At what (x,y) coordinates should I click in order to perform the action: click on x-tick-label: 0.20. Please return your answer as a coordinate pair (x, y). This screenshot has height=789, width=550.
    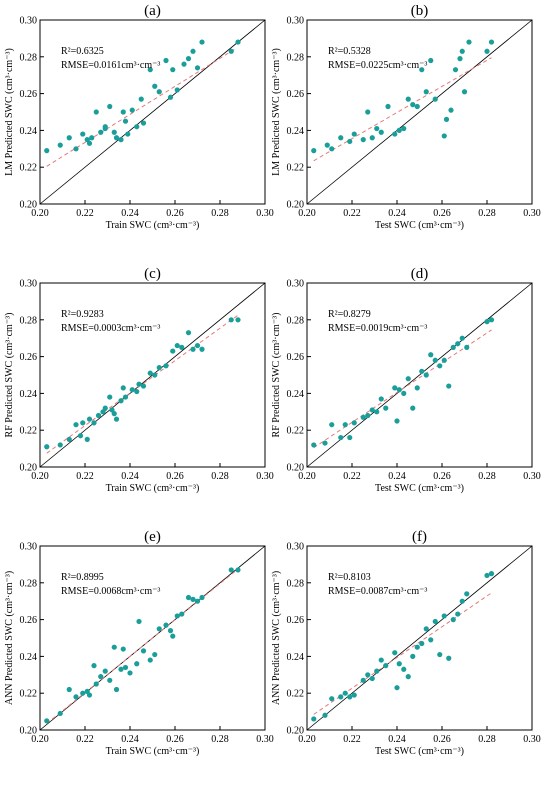
    Looking at the image, I should click on (40, 476).